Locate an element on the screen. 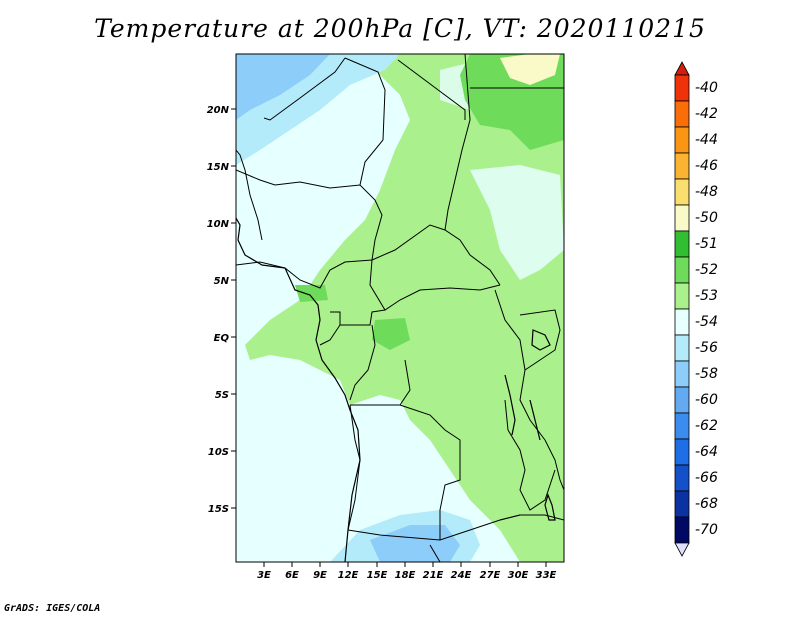 The height and width of the screenshot is (622, 800). lon-label-3e: 3E is located at coordinates (264, 575).